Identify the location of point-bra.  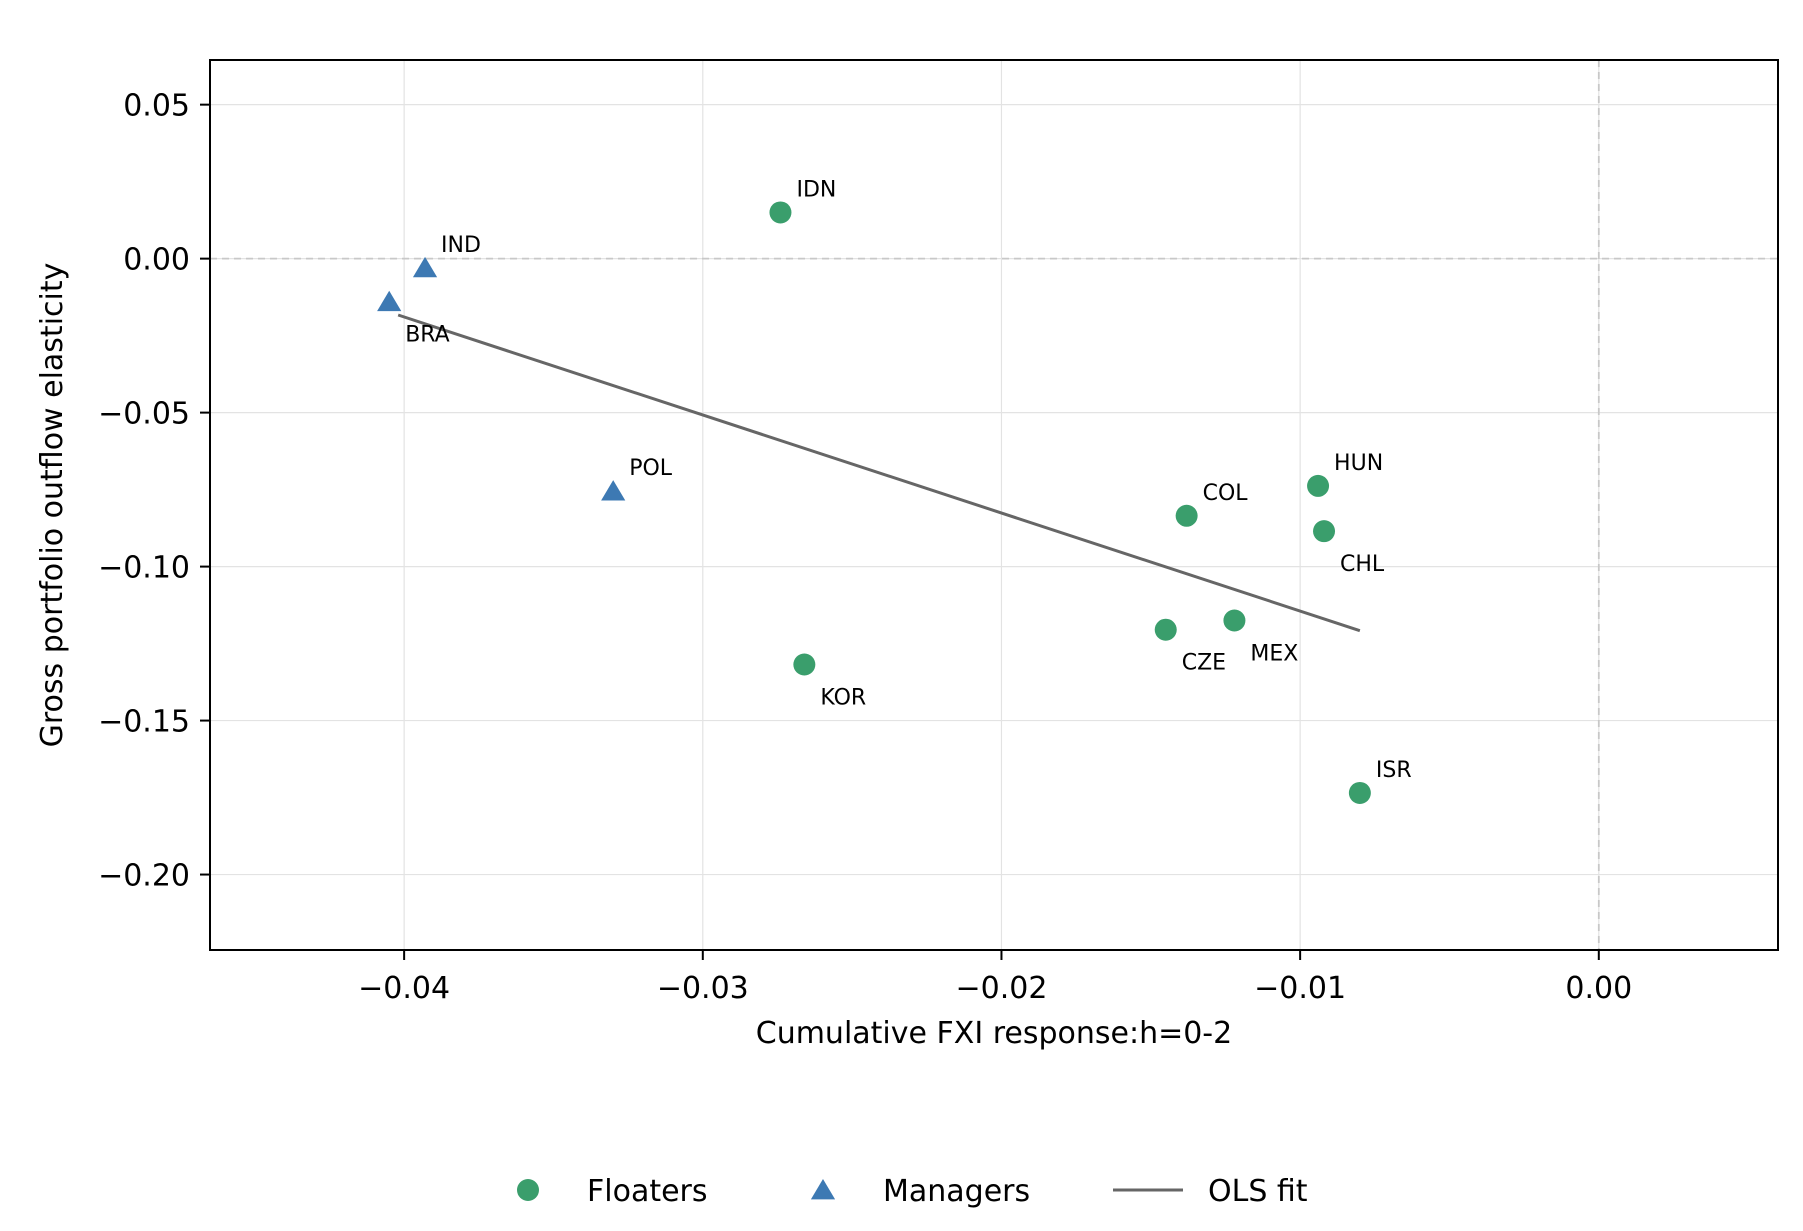
(389, 301).